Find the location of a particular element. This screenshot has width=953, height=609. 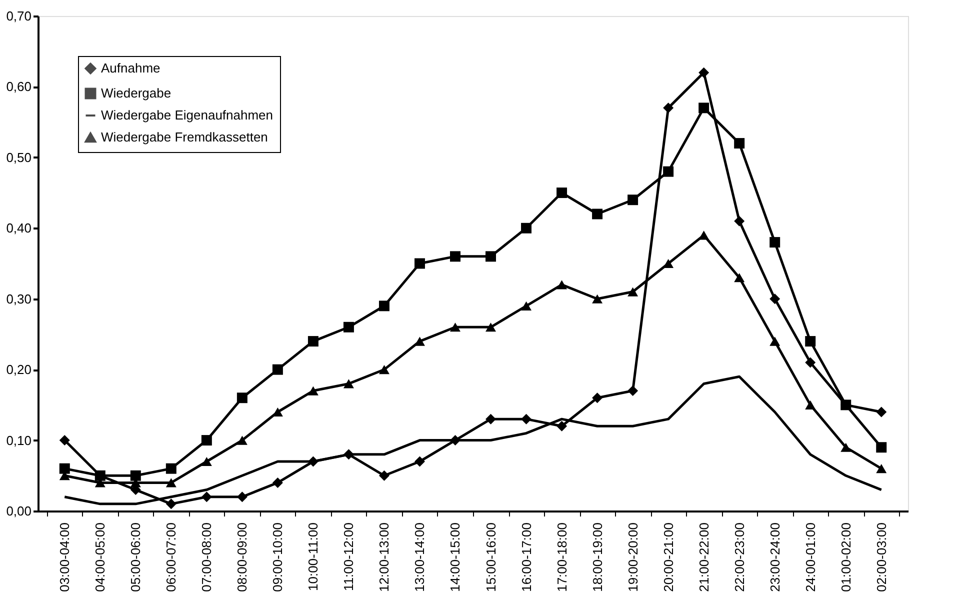

x-tick-label: 14:00-15:00 is located at coordinates (455, 557).